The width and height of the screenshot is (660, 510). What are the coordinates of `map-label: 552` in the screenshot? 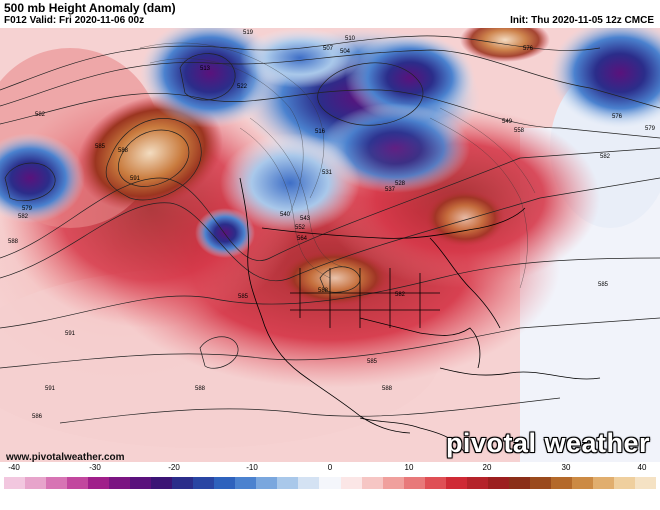 It's located at (300, 228).